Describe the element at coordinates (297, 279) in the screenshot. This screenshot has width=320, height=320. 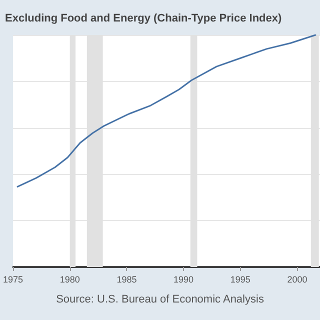
I see `x-tick-label: 2000` at that location.